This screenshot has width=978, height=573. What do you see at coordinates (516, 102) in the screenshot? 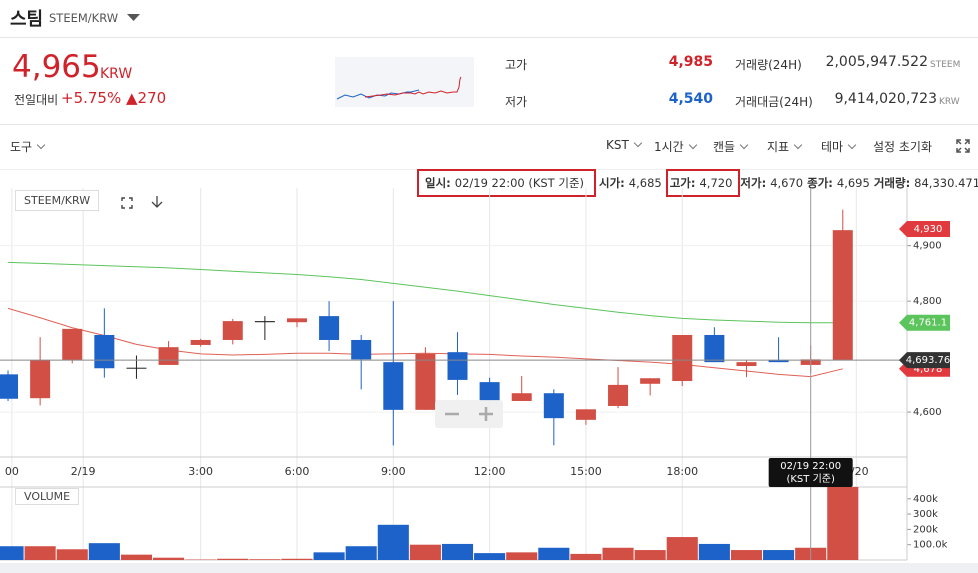
I see `low-label: 저가` at bounding box center [516, 102].